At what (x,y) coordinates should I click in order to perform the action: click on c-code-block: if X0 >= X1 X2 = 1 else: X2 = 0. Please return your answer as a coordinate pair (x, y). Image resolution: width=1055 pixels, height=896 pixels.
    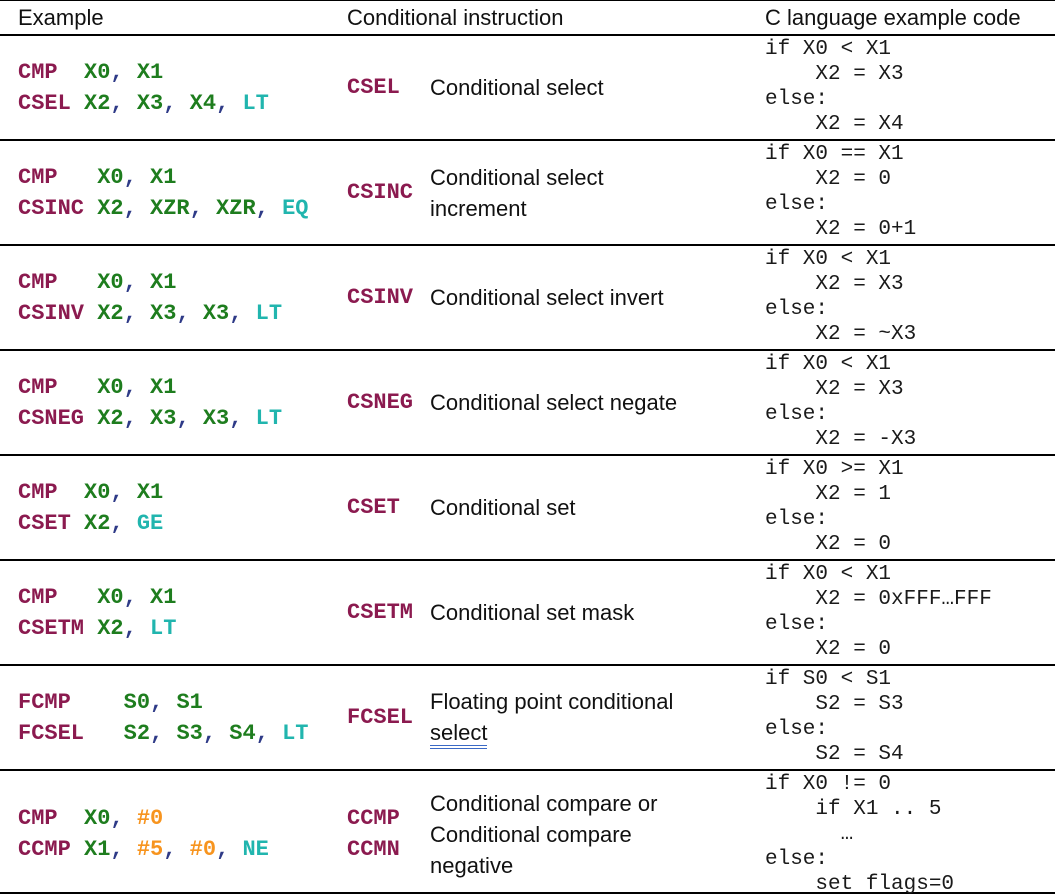
    Looking at the image, I should click on (834, 507).